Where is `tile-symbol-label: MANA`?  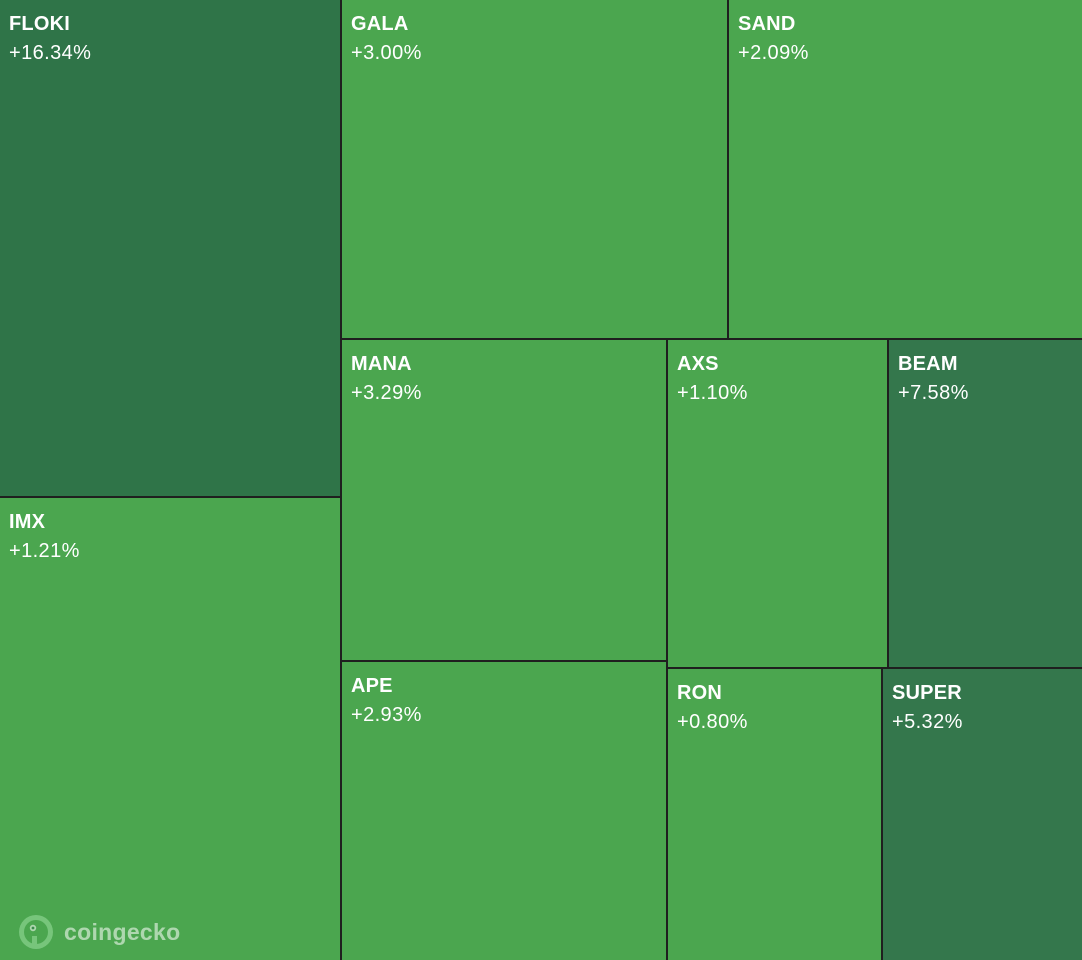 tile-symbol-label: MANA is located at coordinates (381, 364).